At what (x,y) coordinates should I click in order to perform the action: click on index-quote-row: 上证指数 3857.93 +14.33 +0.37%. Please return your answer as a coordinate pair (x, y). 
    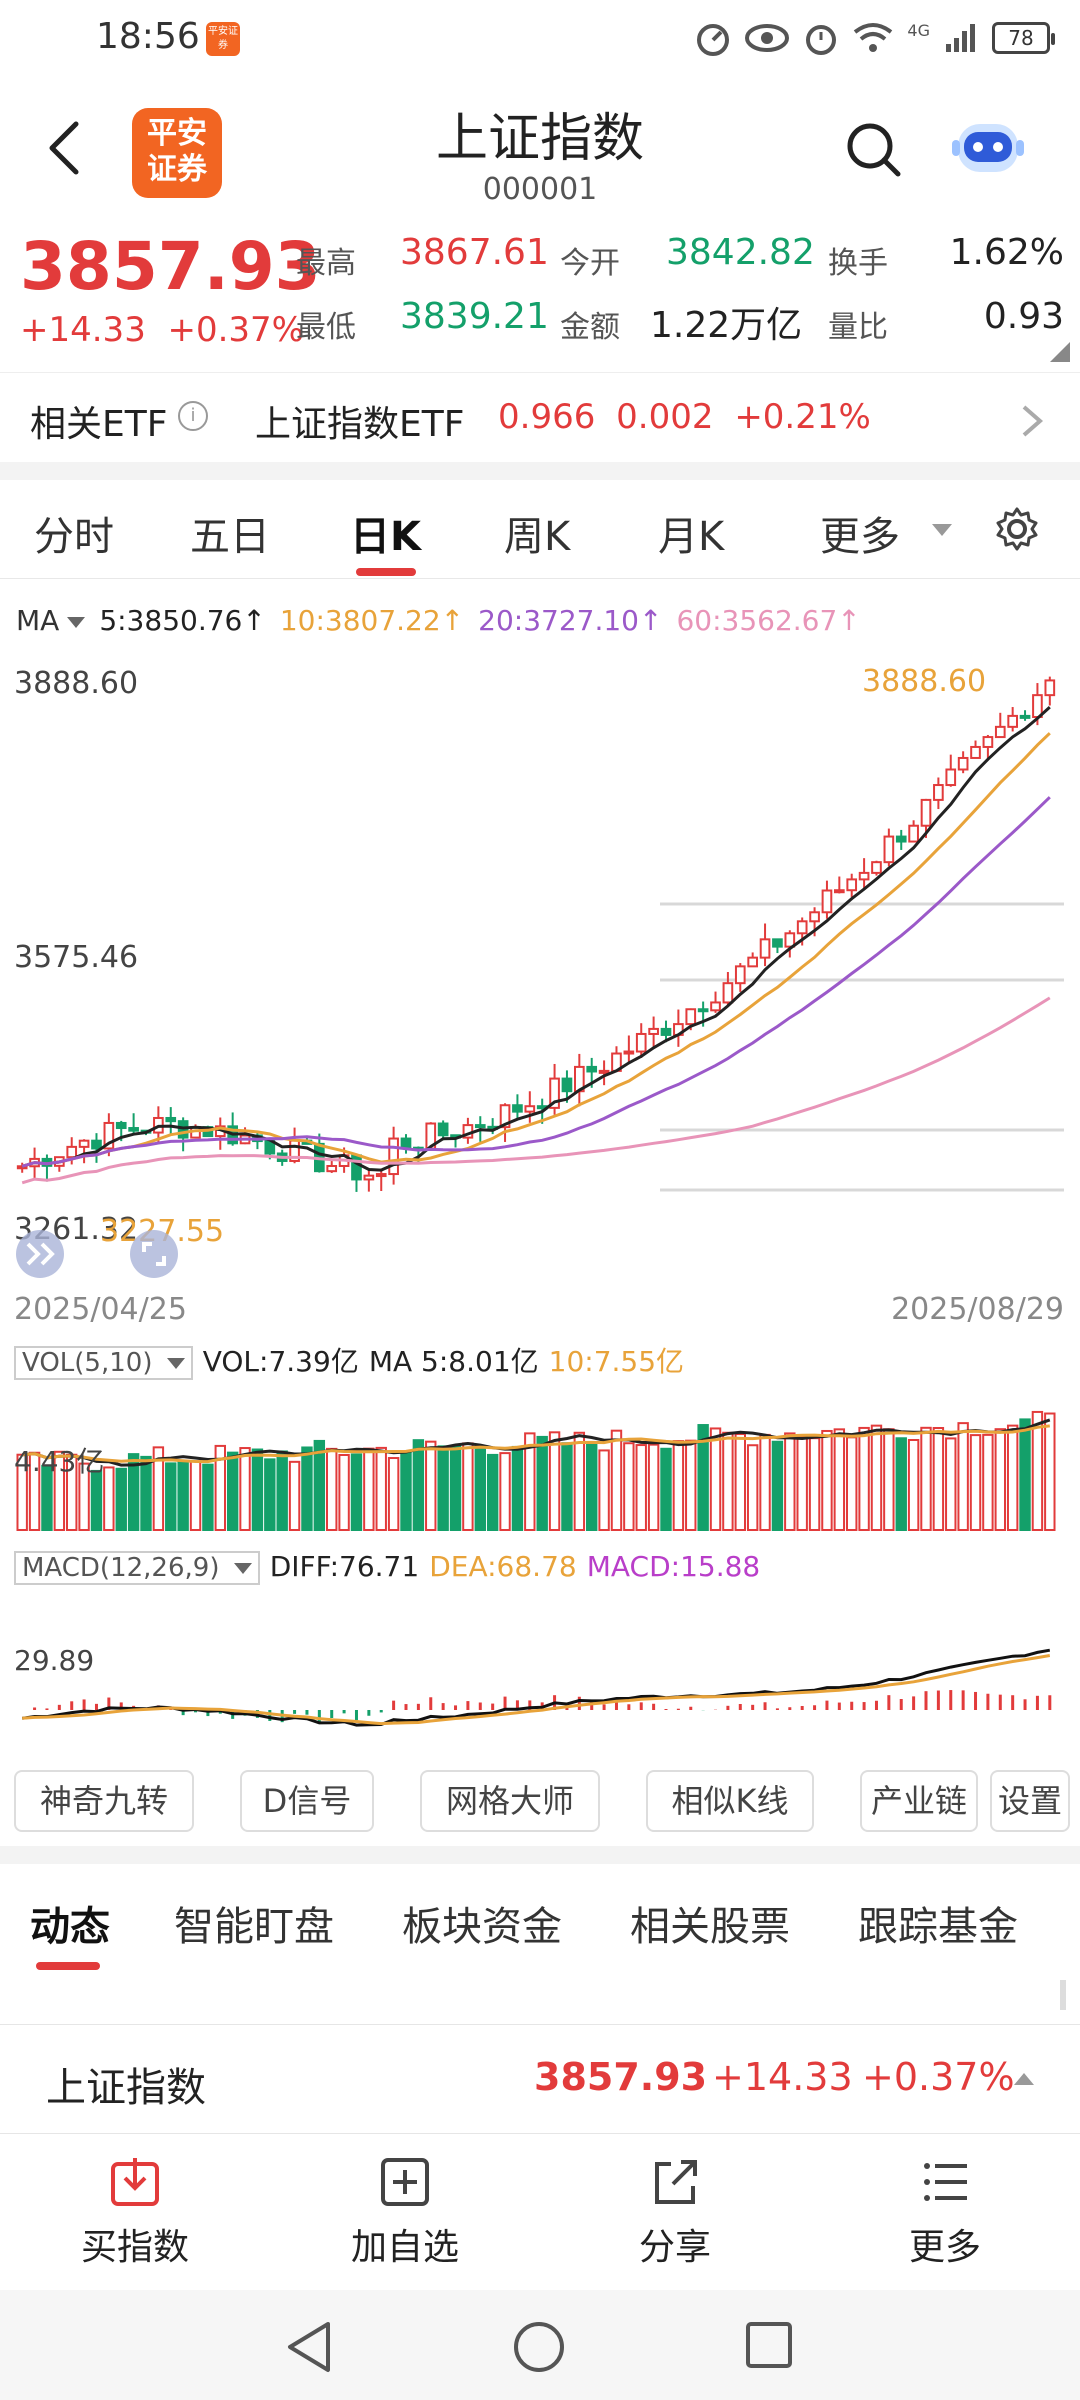
    Looking at the image, I should click on (540, 2079).